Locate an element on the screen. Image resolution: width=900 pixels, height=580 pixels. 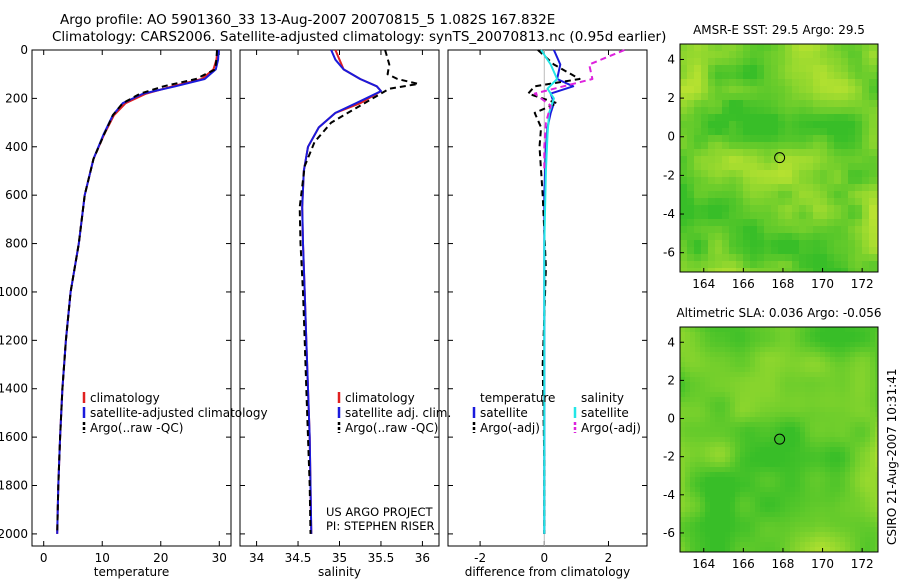
sla-map-ytick-label: -6 is located at coordinates (669, 533).